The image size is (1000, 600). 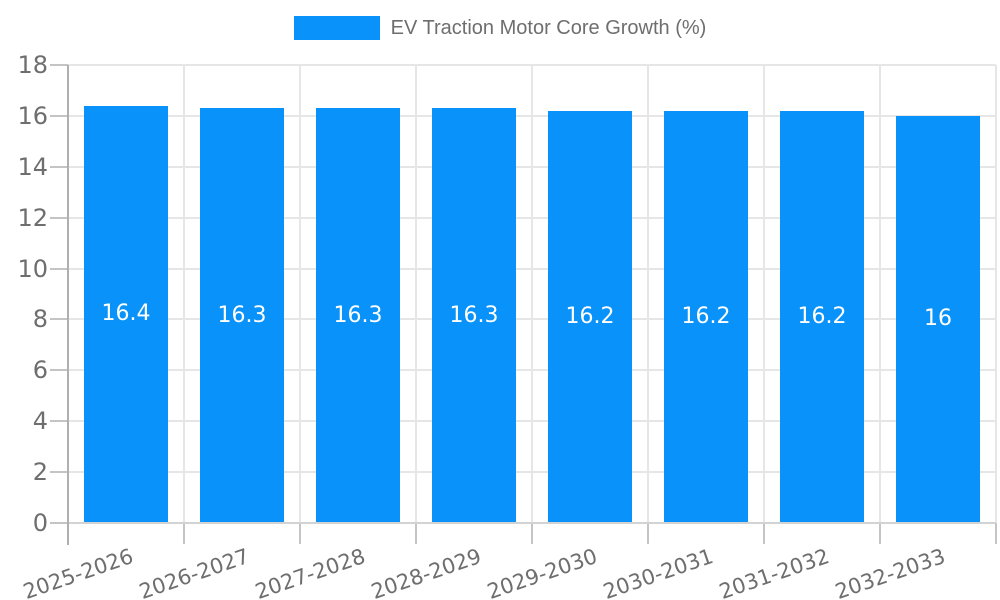 What do you see at coordinates (40, 370) in the screenshot?
I see `y-axis-tick-label: 6` at bounding box center [40, 370].